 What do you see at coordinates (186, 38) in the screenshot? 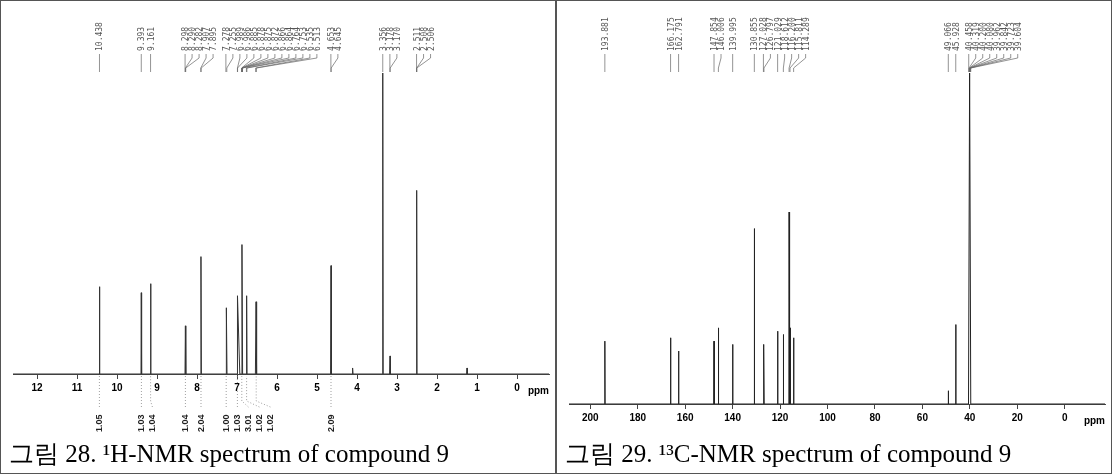
I see `annotation: 8.298` at bounding box center [186, 38].